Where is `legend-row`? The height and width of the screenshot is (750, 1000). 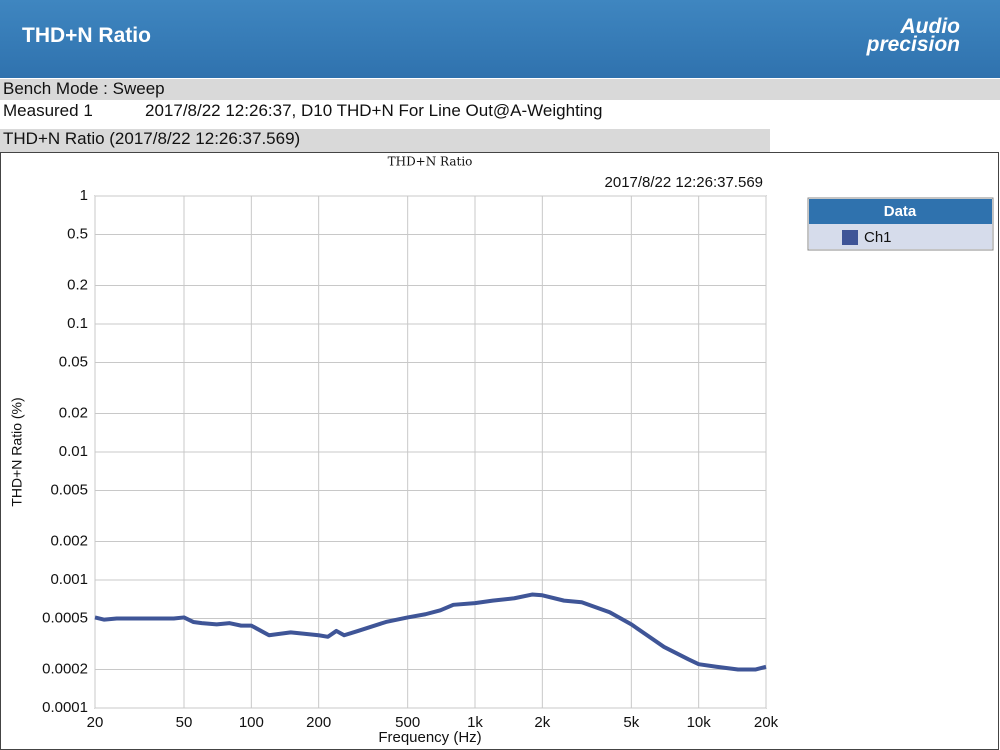 legend-row is located at coordinates (900, 236).